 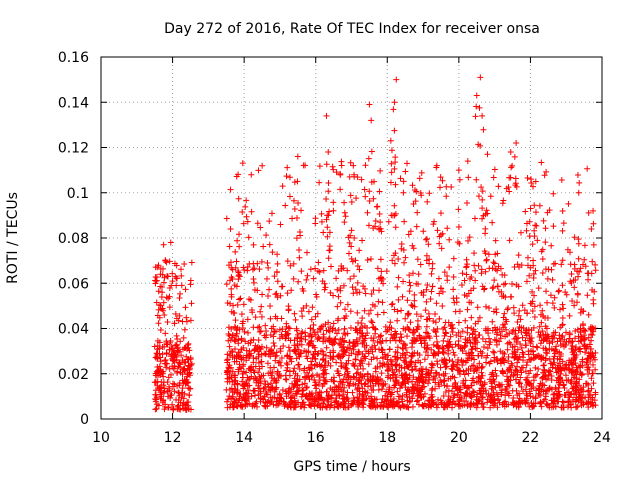 What do you see at coordinates (459, 438) in the screenshot?
I see `x-tick-label: 20` at bounding box center [459, 438].